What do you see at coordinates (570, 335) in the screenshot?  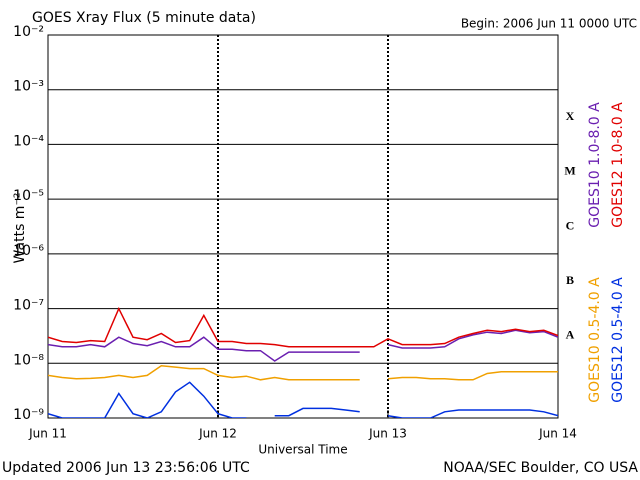 I see `flare-class-label: A` at bounding box center [570, 335].